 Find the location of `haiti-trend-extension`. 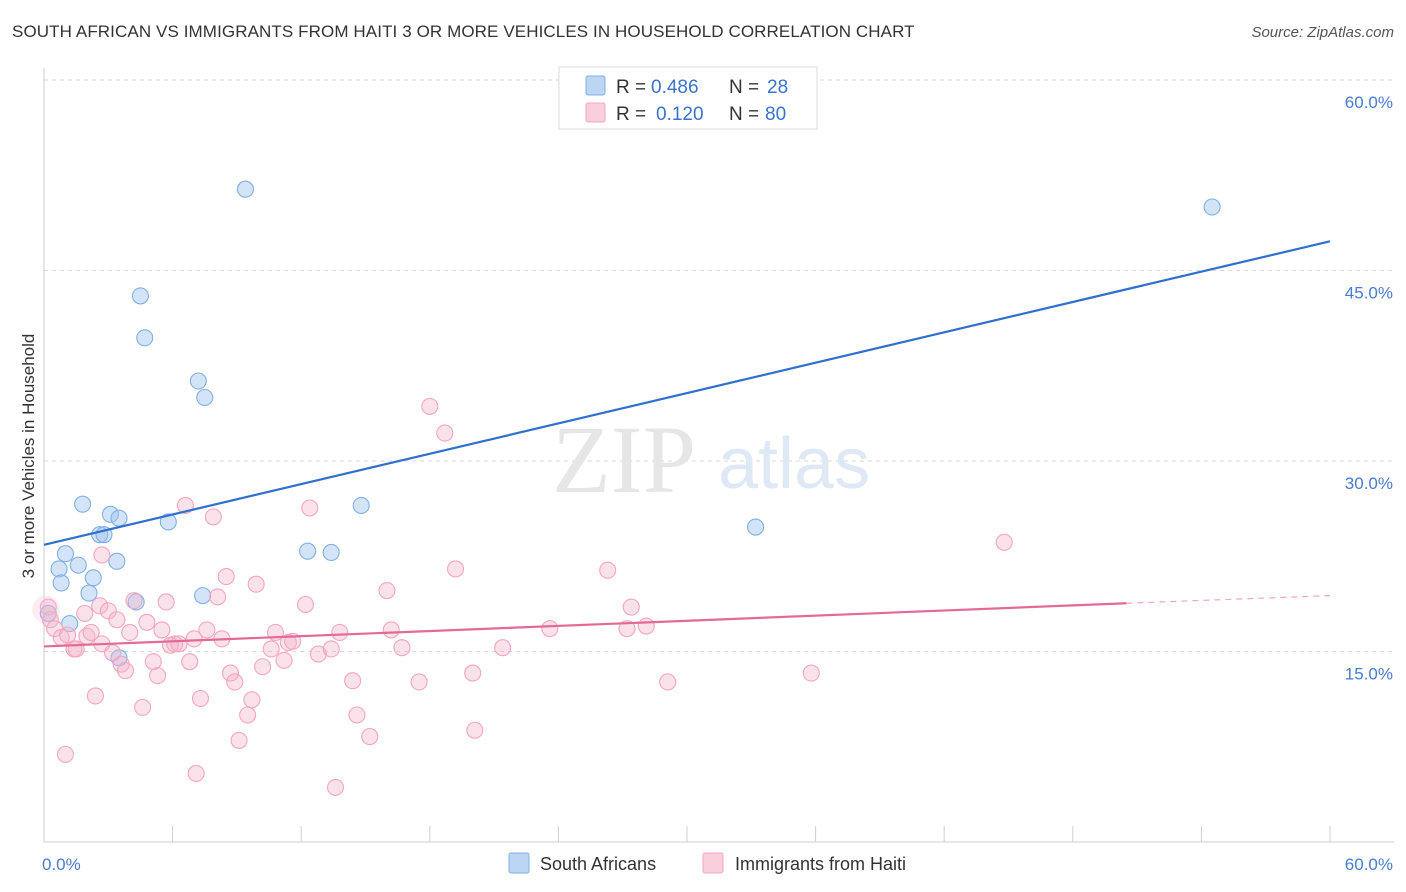

haiti-trend-extension is located at coordinates (1228, 599).